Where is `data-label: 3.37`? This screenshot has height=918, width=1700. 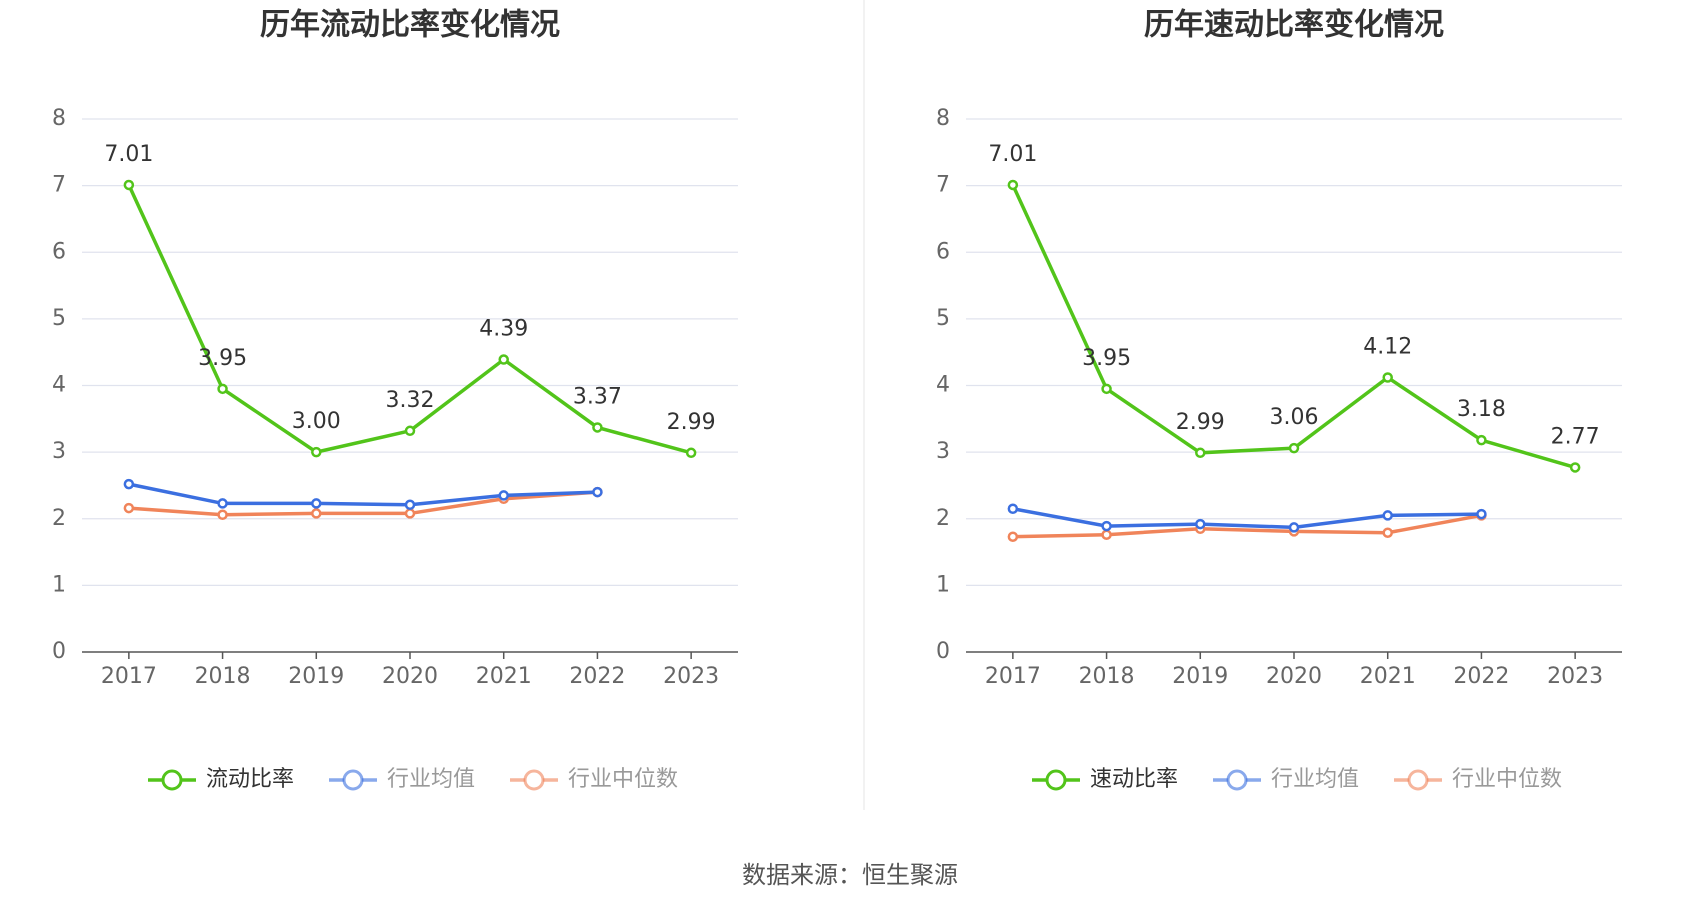
data-label: 3.37 is located at coordinates (597, 396).